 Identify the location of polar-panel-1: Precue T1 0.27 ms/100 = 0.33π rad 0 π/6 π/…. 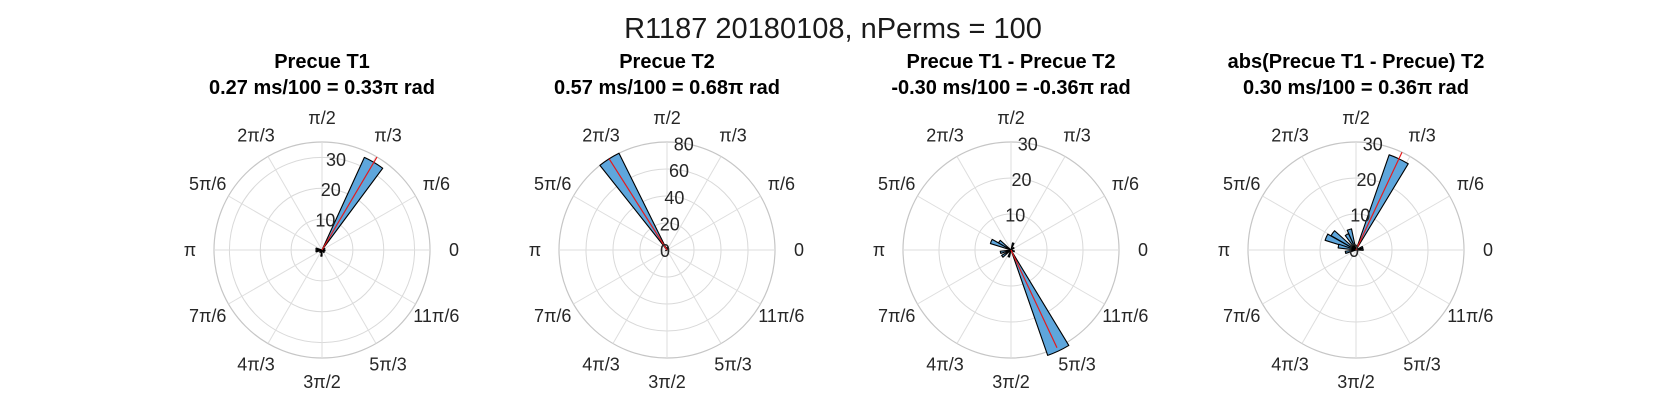
(322, 221).